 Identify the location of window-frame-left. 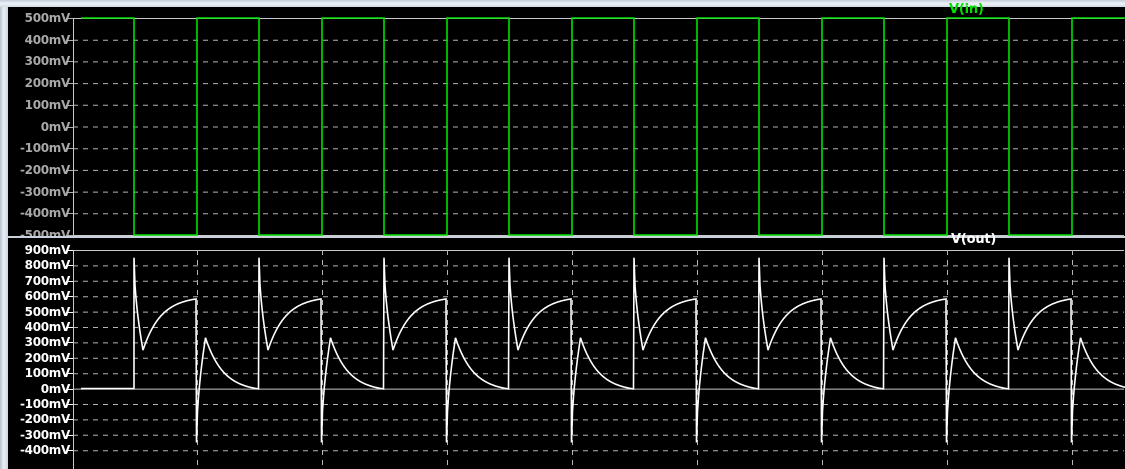
(4, 234).